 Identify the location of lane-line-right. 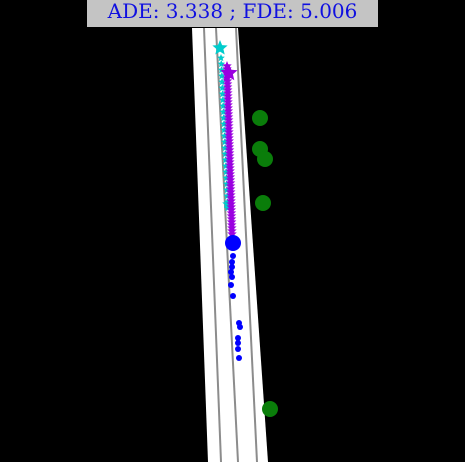
(246, 244).